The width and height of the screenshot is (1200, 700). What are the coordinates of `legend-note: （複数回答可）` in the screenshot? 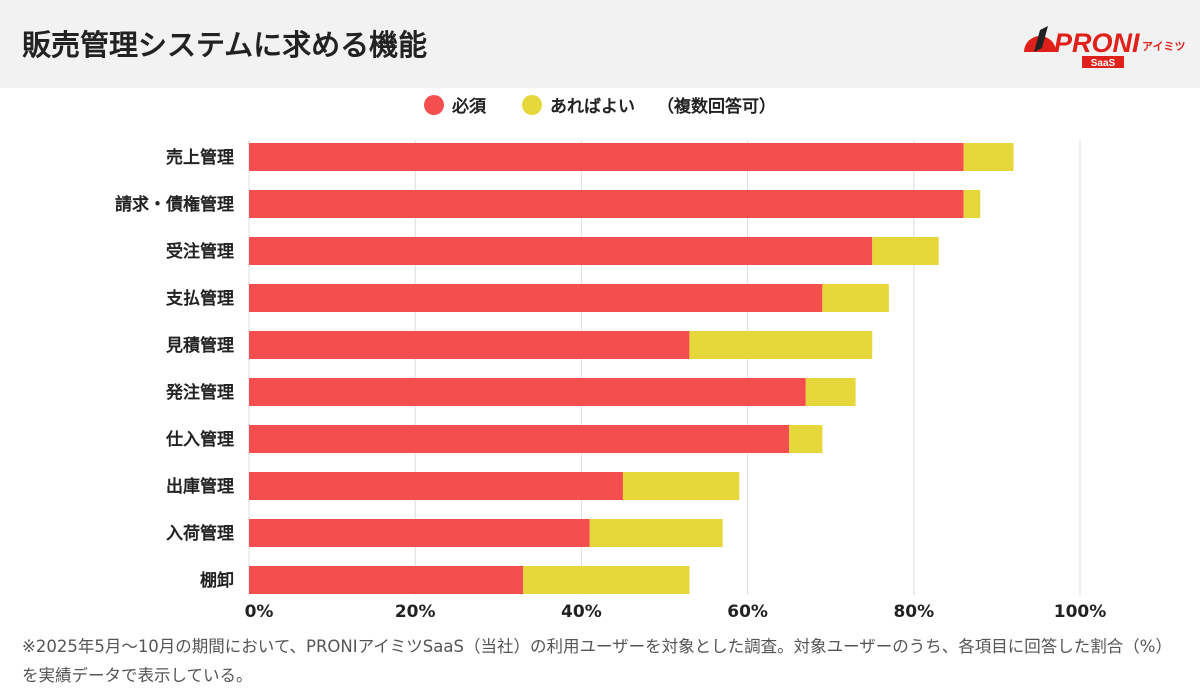 It's located at (716, 107).